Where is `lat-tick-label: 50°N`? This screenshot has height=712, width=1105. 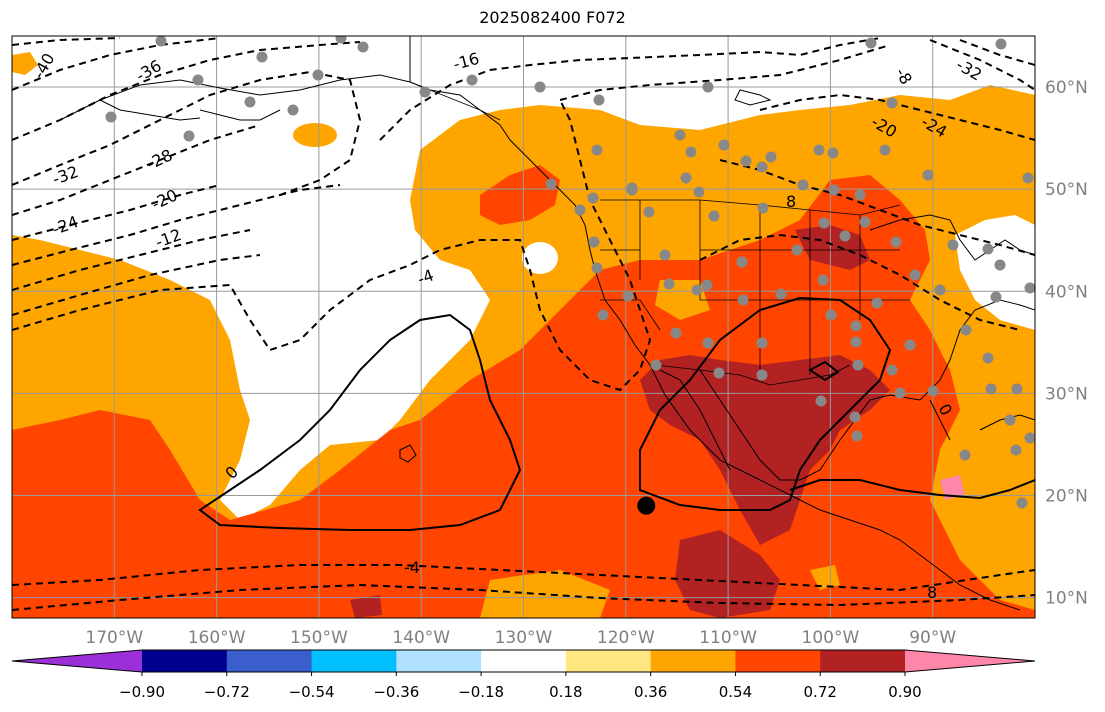
lat-tick-label: 50°N is located at coordinates (1066, 190).